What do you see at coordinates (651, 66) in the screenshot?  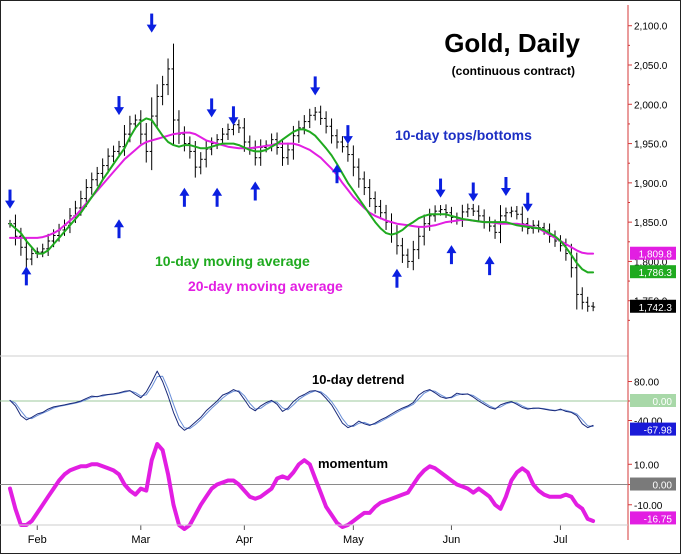 I see `price-tick-label: 2,050.0` at bounding box center [651, 66].